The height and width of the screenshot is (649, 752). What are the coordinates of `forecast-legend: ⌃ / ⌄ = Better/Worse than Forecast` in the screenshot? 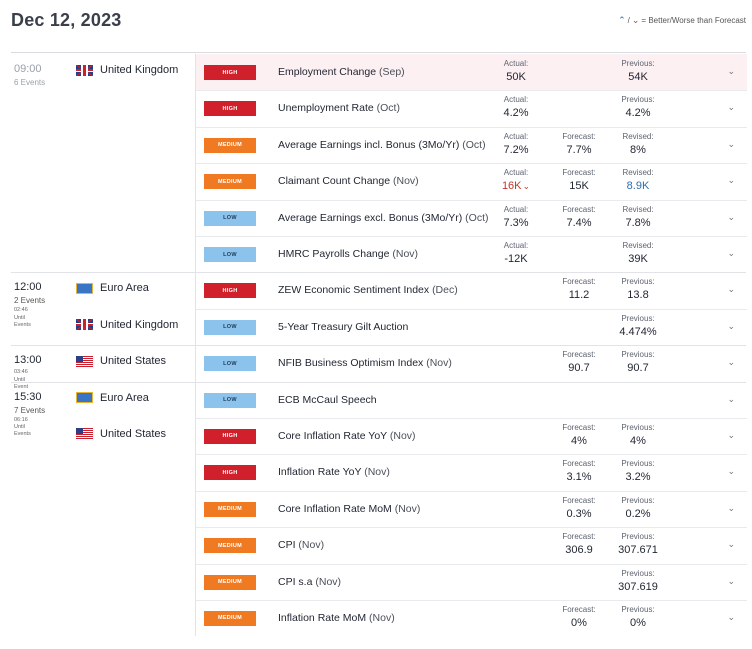 It's located at (682, 20).